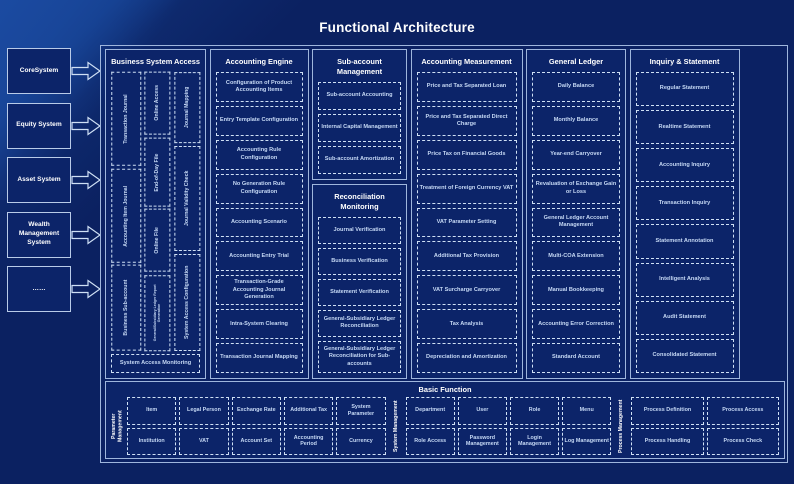 This screenshot has height=484, width=794. What do you see at coordinates (684, 89) in the screenshot?
I see `is-item: Regular Statement` at bounding box center [684, 89].